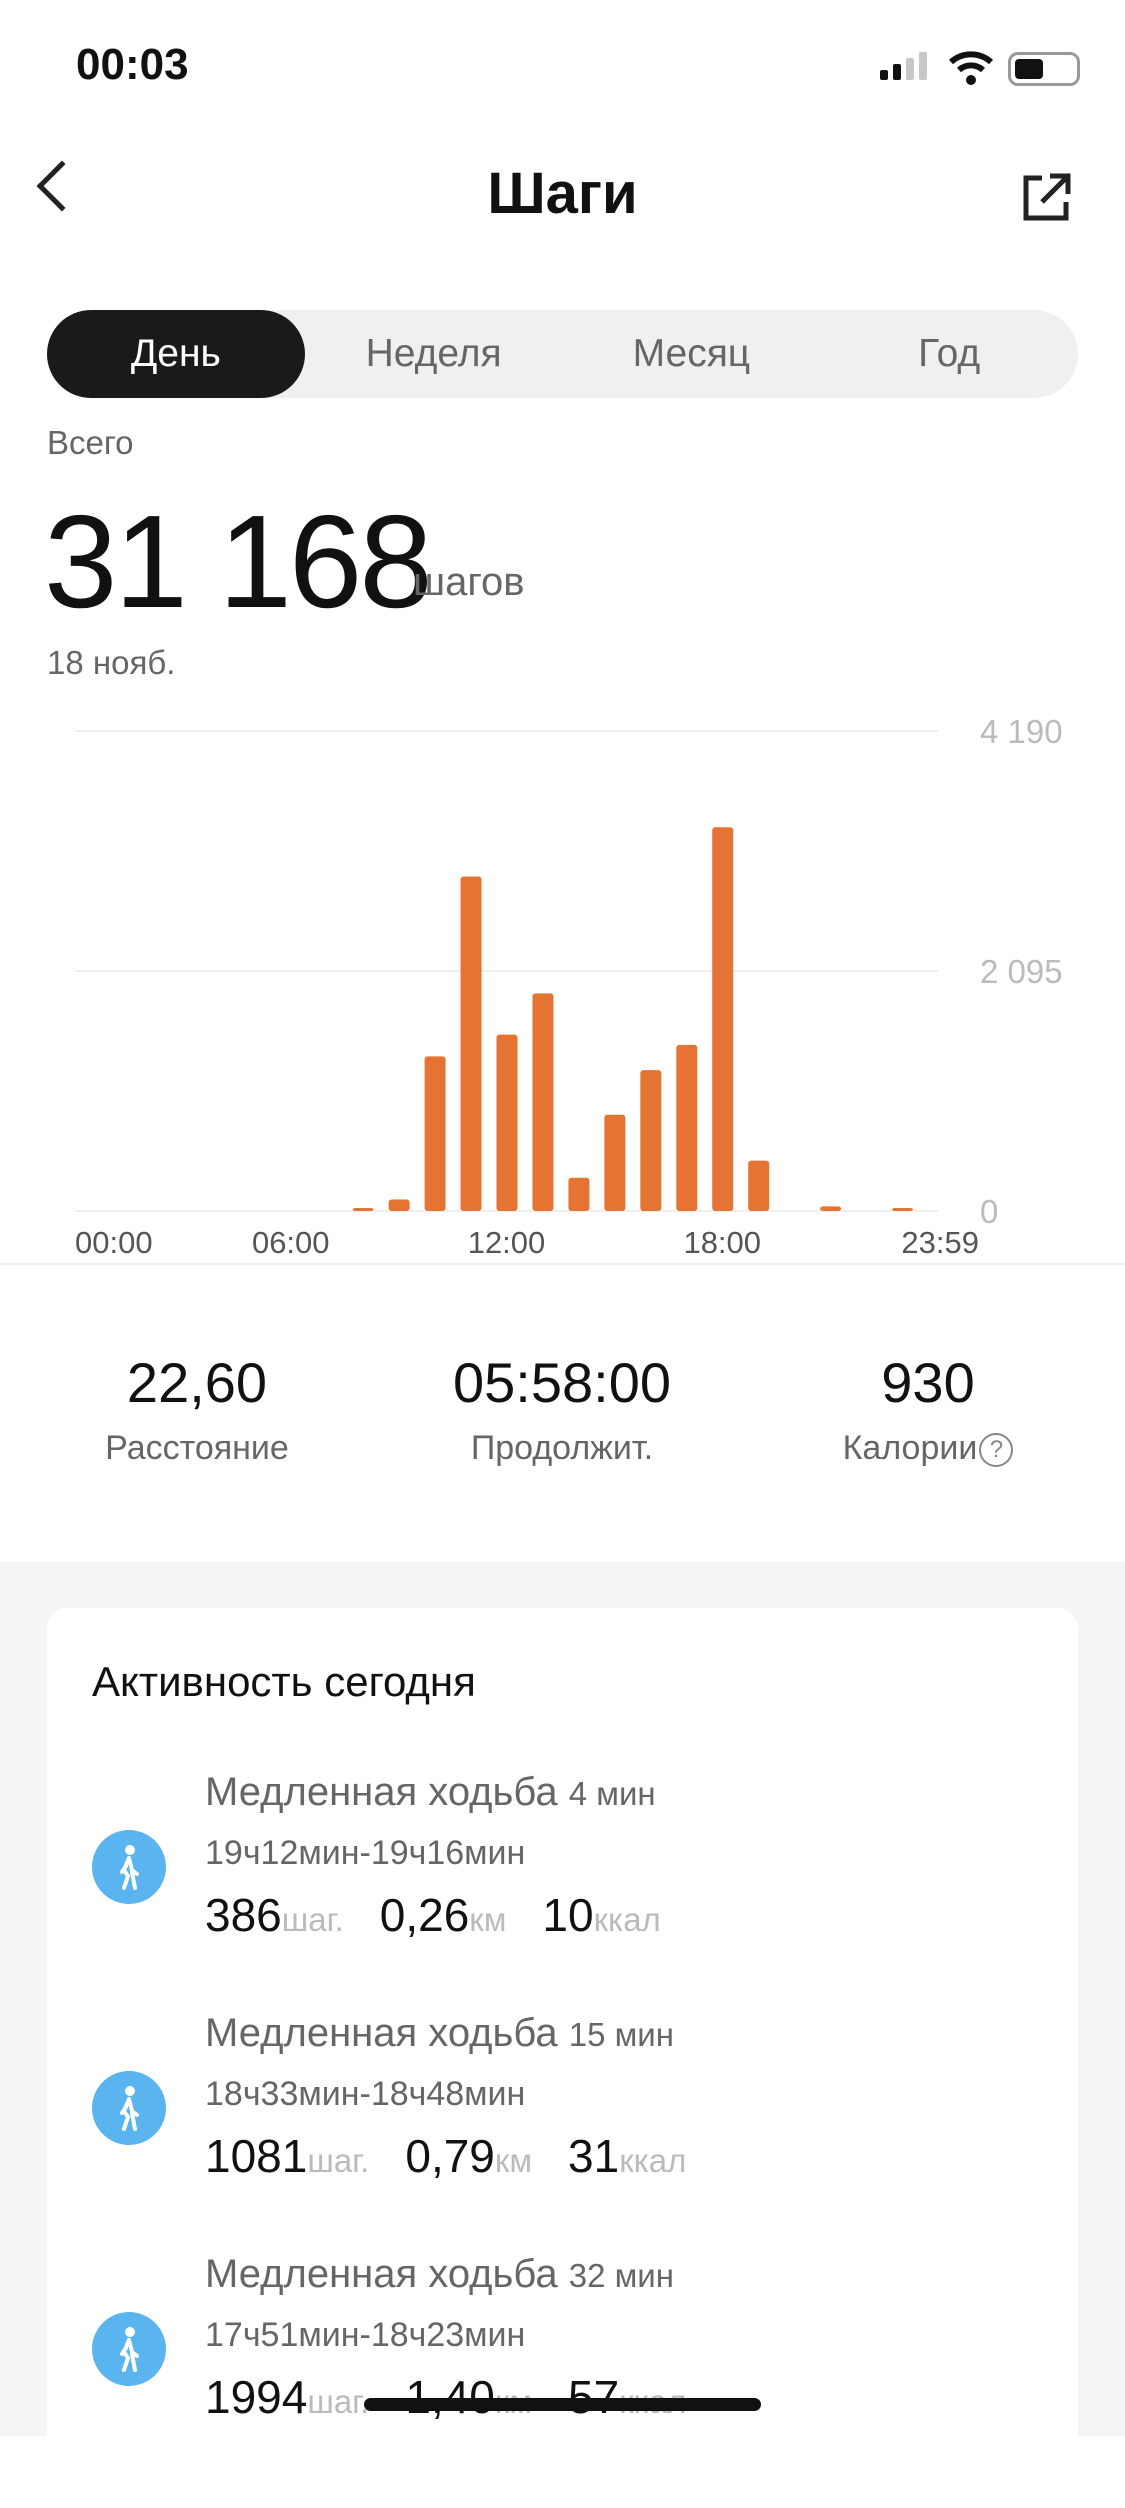 This screenshot has width=1125, height=2508. Describe the element at coordinates (176, 354) in the screenshot. I see `tab-day: День` at that location.